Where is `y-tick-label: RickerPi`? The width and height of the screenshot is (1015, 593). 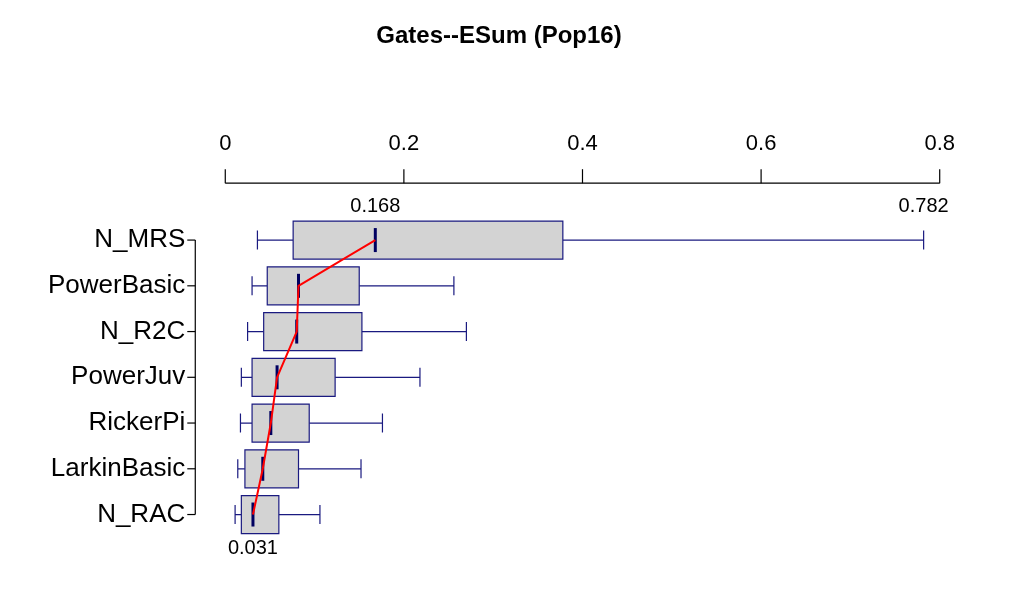
y-tick-label: RickerPi is located at coordinates (137, 421).